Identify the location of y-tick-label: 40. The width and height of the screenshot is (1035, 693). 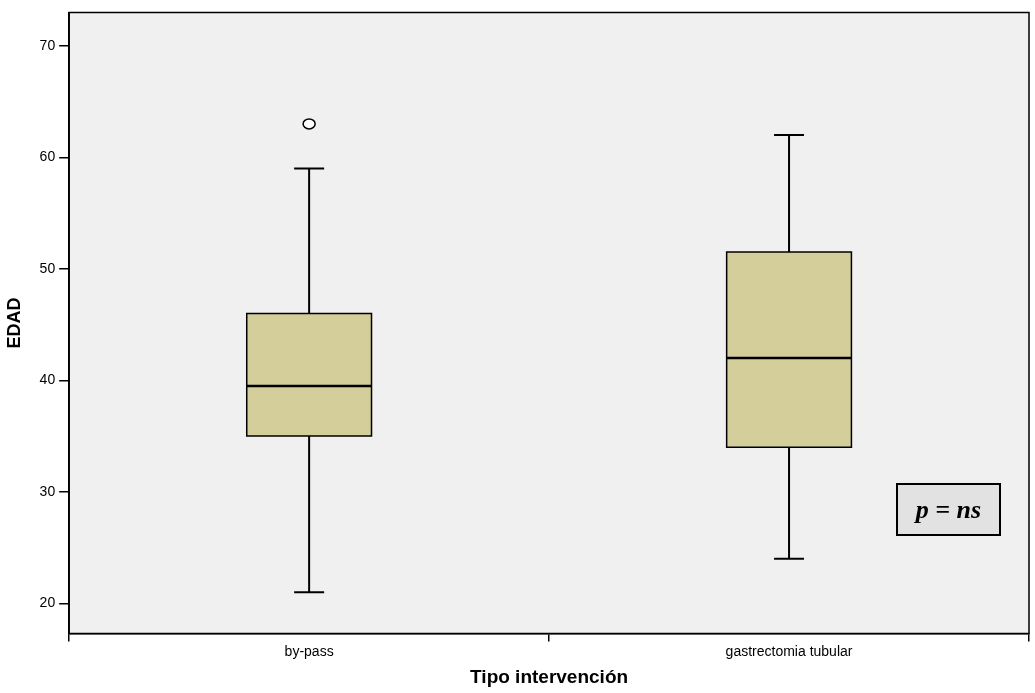
(47, 379).